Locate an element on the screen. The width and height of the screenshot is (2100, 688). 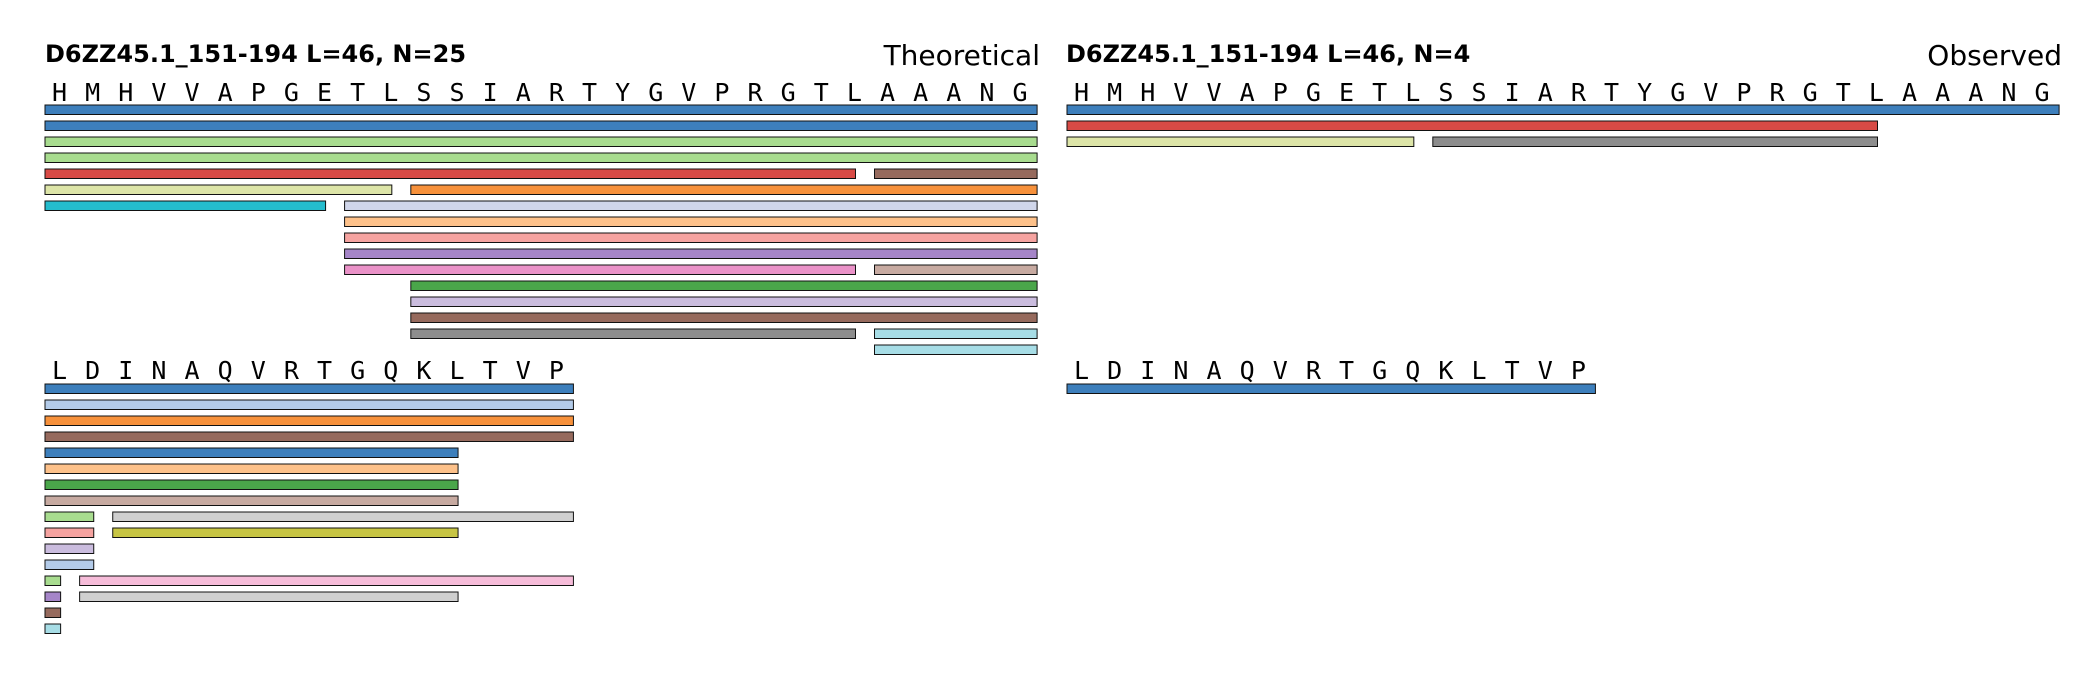
residue-letter: E is located at coordinates (324, 92).